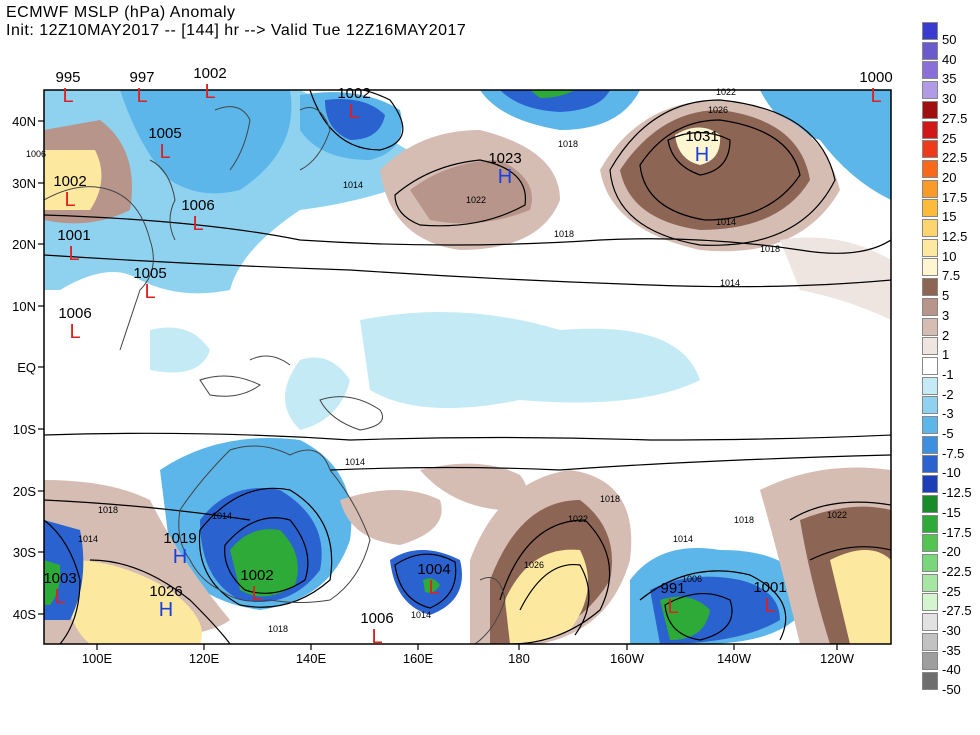 Image resolution: width=980 pixels, height=735 pixels. I want to click on legend-label: 5, so click(946, 296).